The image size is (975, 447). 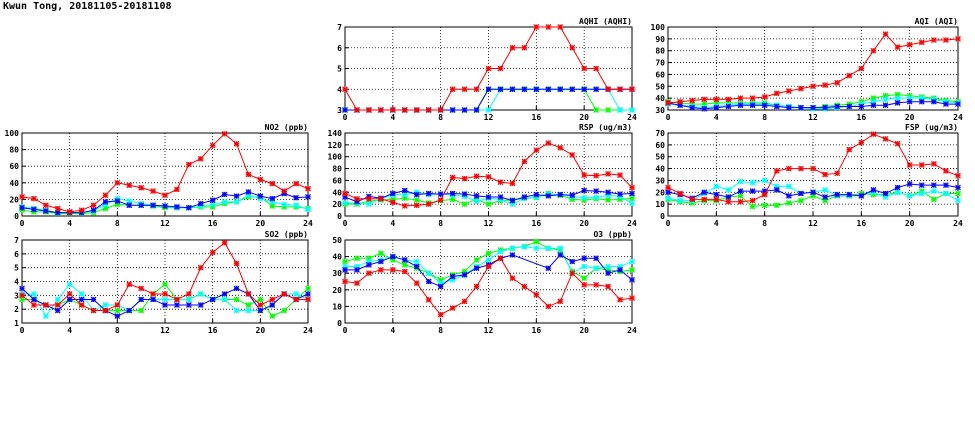 I want to click on y-tick-label: 40, so click(x=660, y=98).